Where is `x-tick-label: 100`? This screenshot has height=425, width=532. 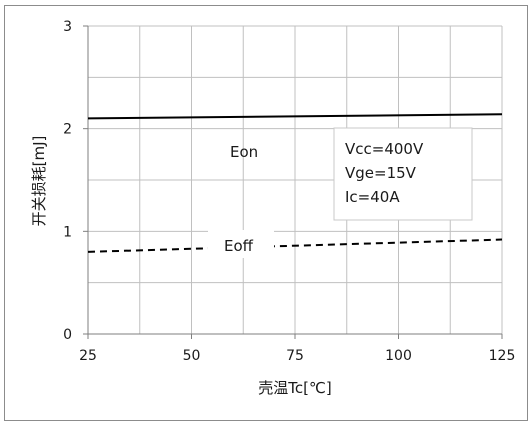 x-tick-label: 100 is located at coordinates (398, 356).